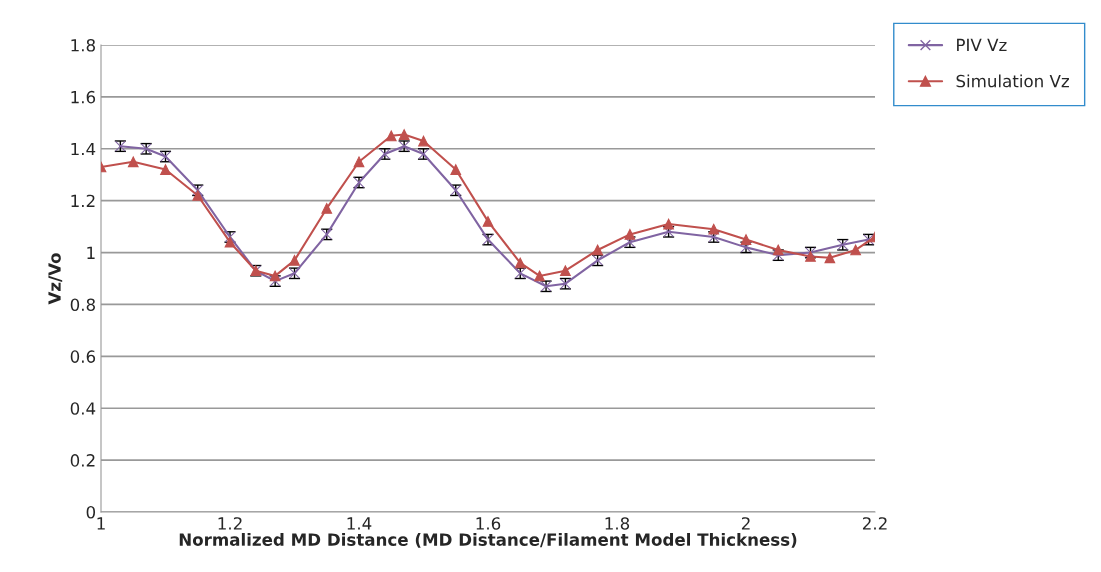 Image resolution: width=1101 pixels, height=572 pixels. I want to click on x-tick-label: 2.2, so click(874, 523).